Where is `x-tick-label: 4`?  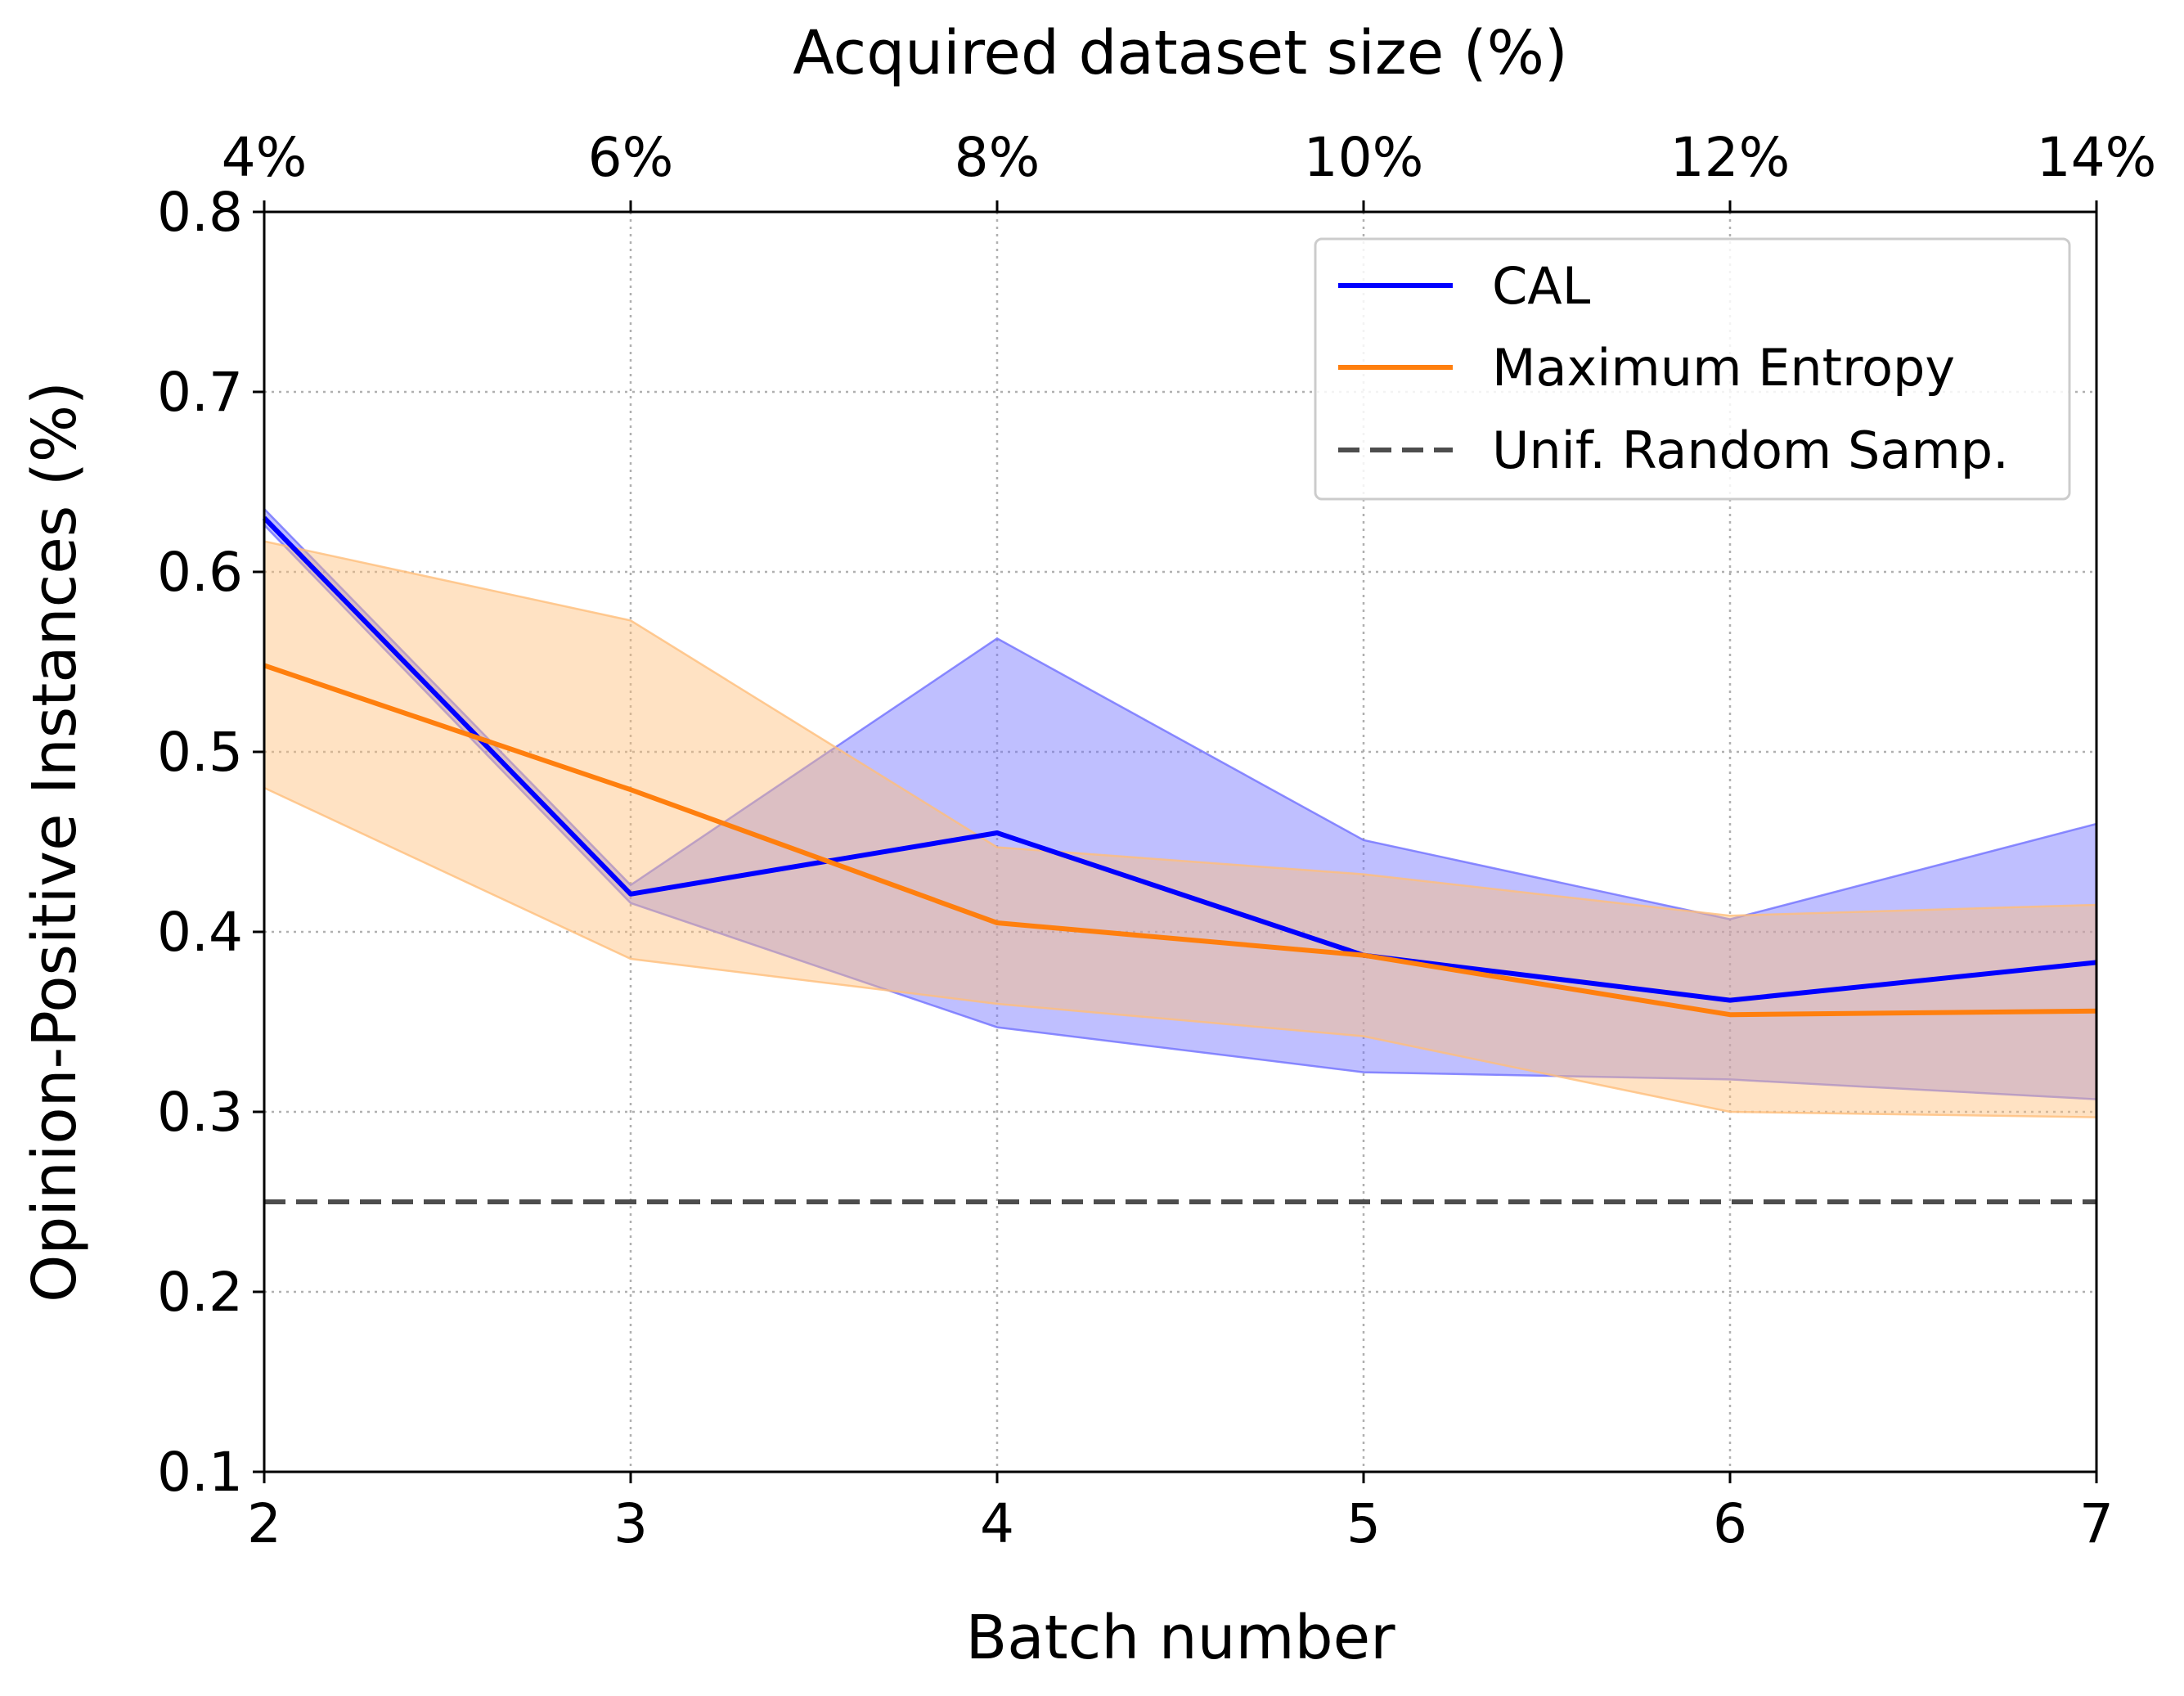
x-tick-label: 4 is located at coordinates (997, 1524).